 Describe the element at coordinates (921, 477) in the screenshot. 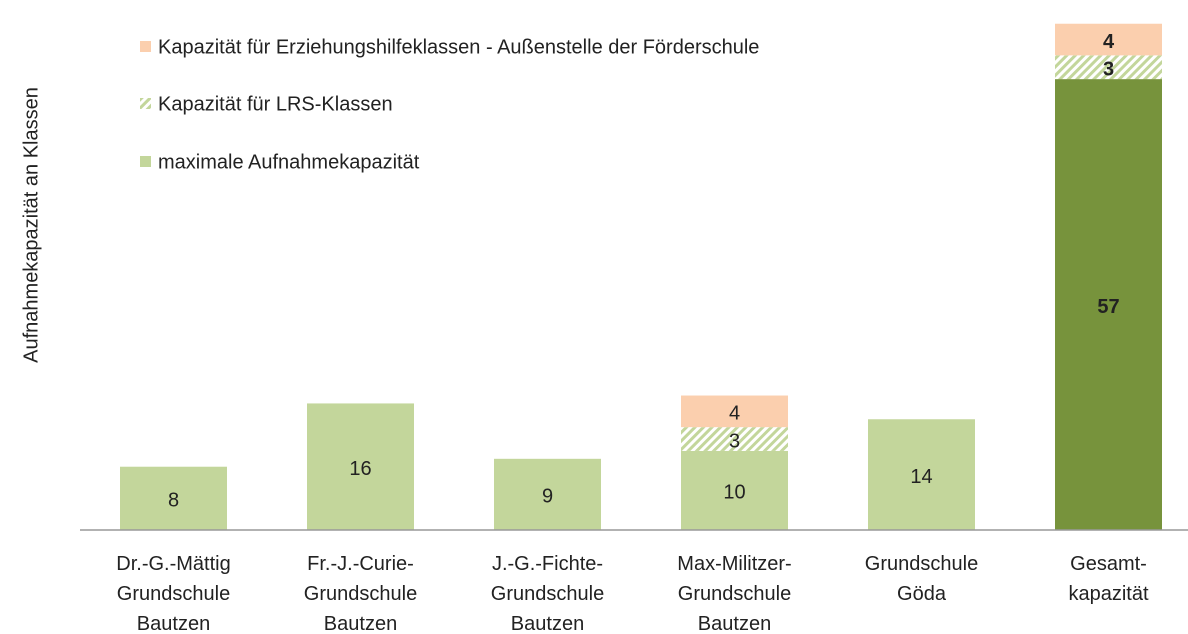

I see `data-label: 14` at that location.